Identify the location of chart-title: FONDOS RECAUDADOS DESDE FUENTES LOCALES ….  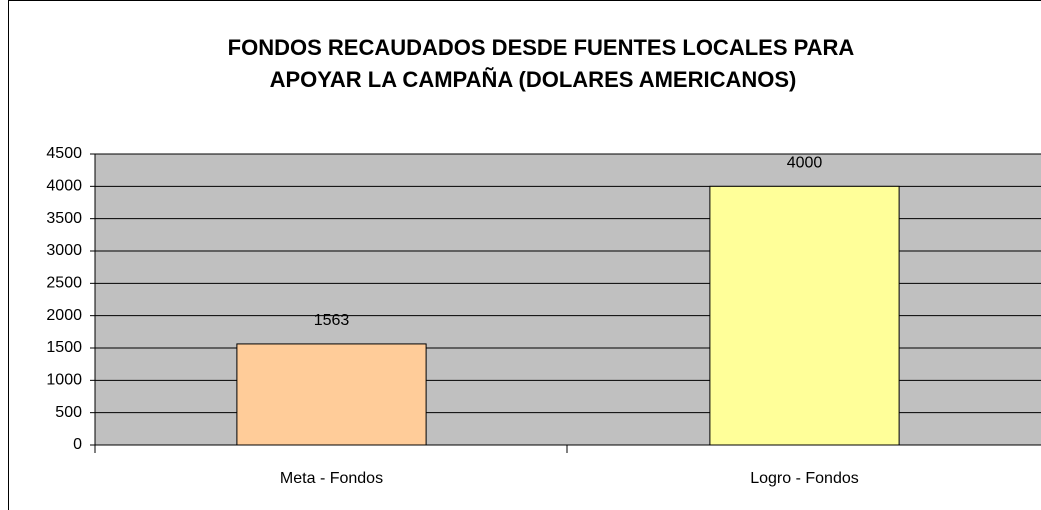
(541, 47).